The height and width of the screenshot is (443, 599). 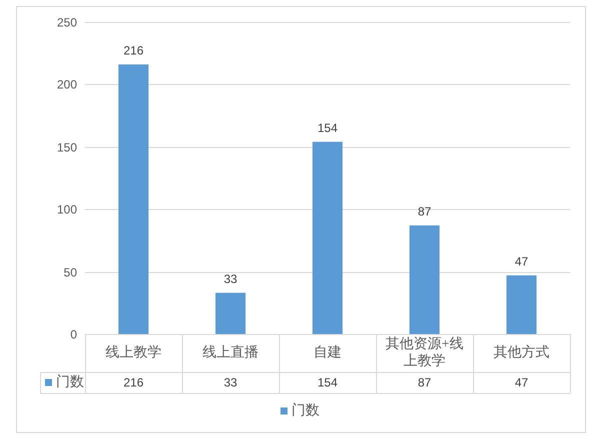 What do you see at coordinates (425, 353) in the screenshot?
I see `x-tick-label: 其他资源+线上教学` at bounding box center [425, 353].